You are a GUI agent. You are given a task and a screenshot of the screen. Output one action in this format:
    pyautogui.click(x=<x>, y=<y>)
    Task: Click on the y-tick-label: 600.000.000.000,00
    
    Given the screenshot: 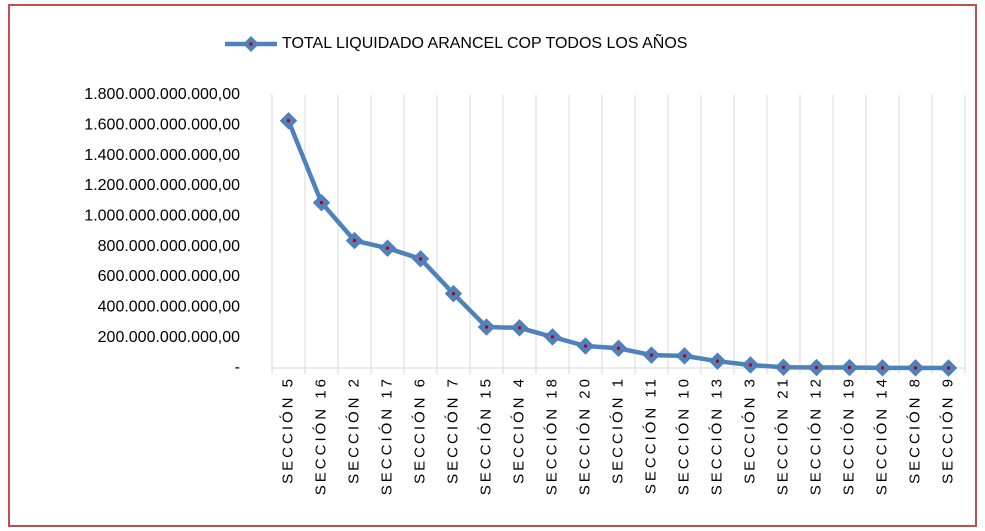 What is the action you would take?
    pyautogui.click(x=169, y=276)
    